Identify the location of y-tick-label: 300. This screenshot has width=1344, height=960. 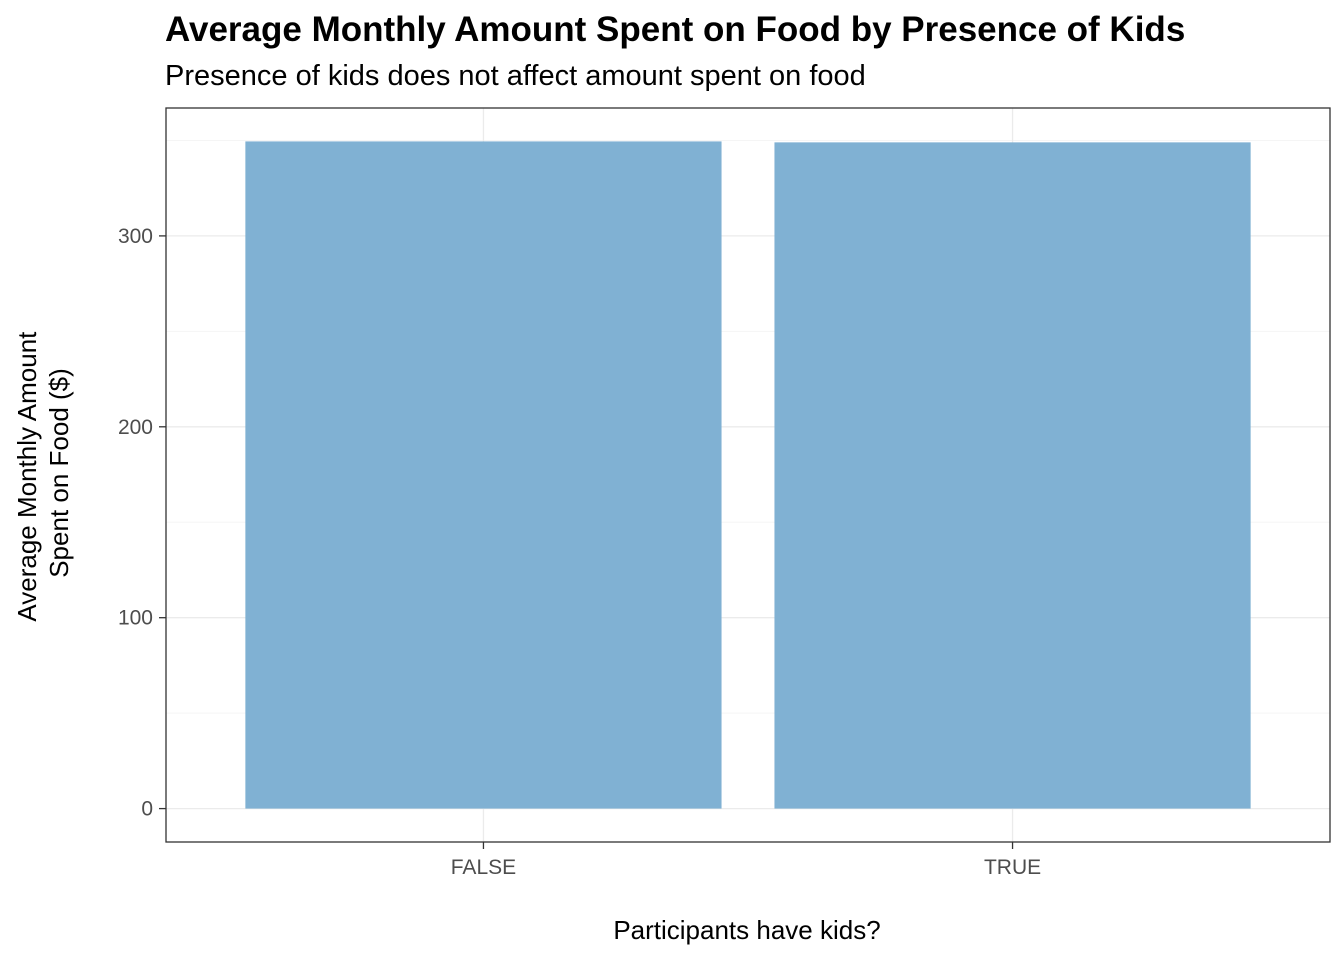
(135, 236).